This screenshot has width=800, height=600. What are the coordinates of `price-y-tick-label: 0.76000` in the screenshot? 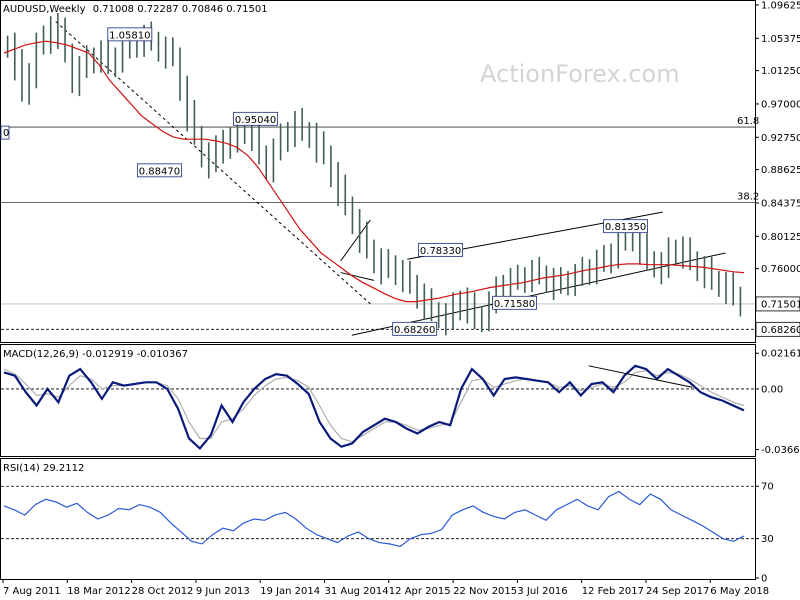 It's located at (780, 269).